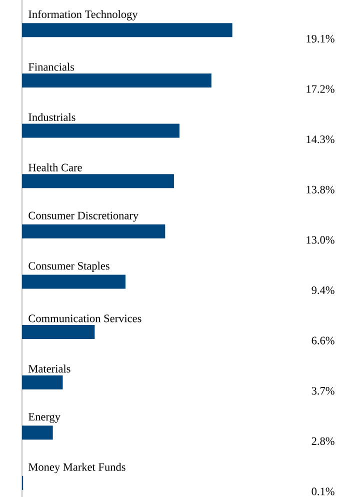 The height and width of the screenshot is (497, 360). What do you see at coordinates (323, 340) in the screenshot?
I see `data-label: 6.6%` at bounding box center [323, 340].